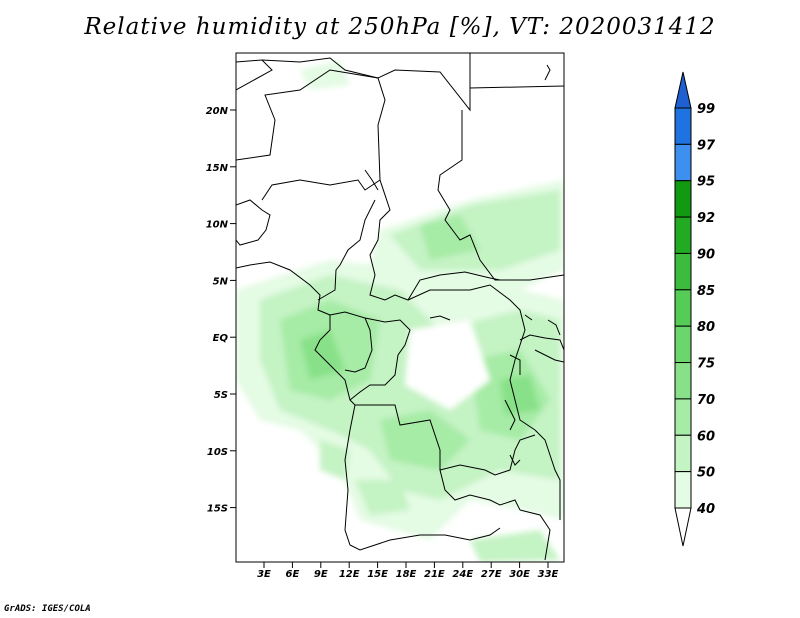  What do you see at coordinates (519, 574) in the screenshot?
I see `lon-tick-label: 30E` at bounding box center [519, 574].